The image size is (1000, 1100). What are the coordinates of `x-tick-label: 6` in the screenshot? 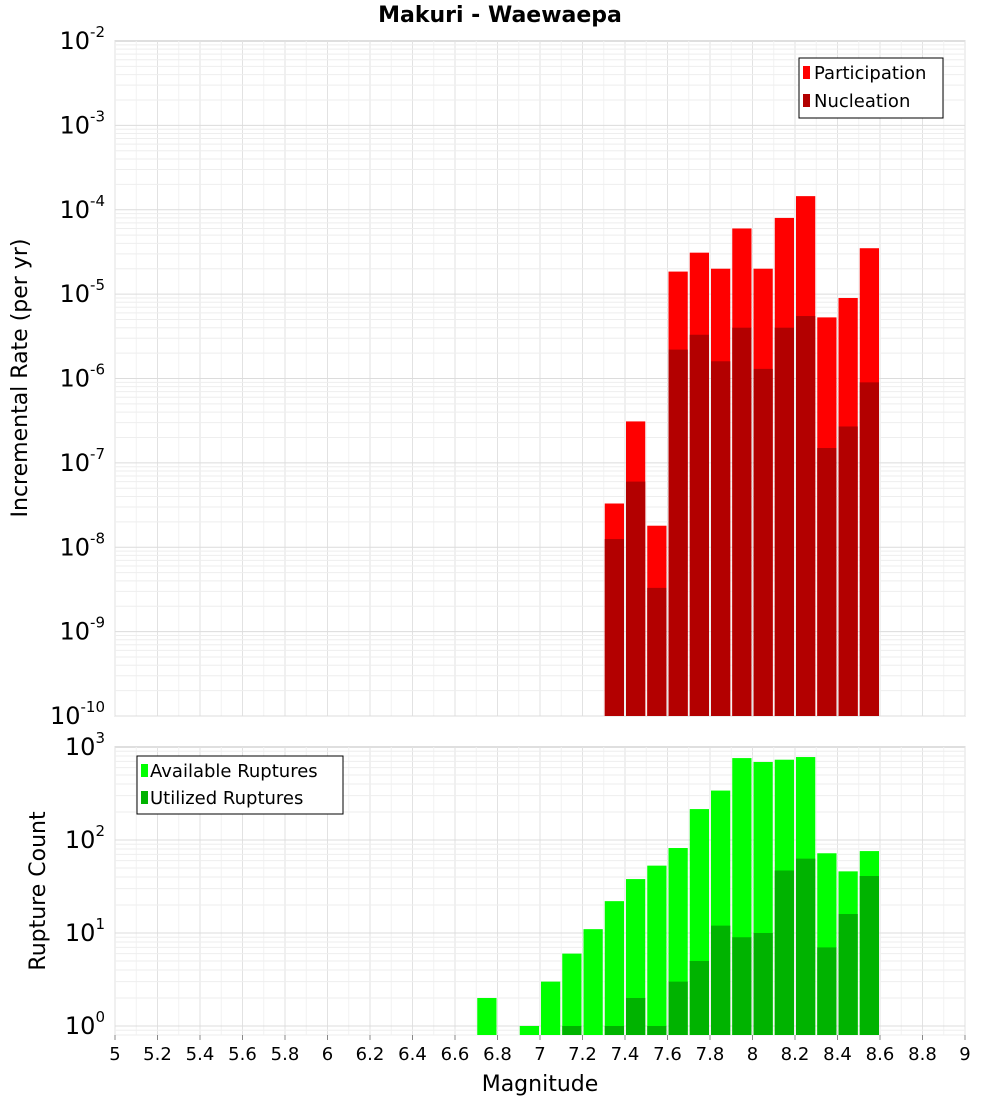 It's located at (327, 1054).